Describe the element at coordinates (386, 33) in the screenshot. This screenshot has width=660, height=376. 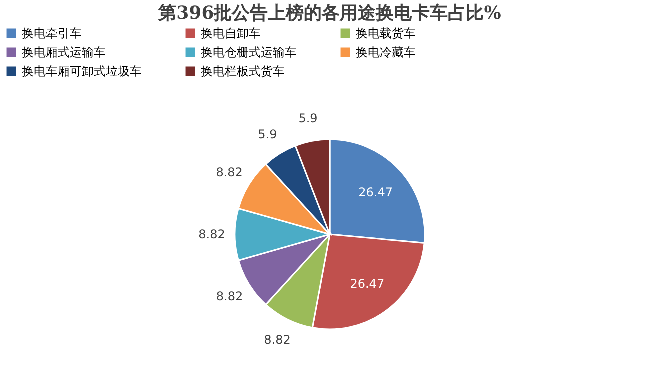
I see `legend-label: 换电载货车` at that location.